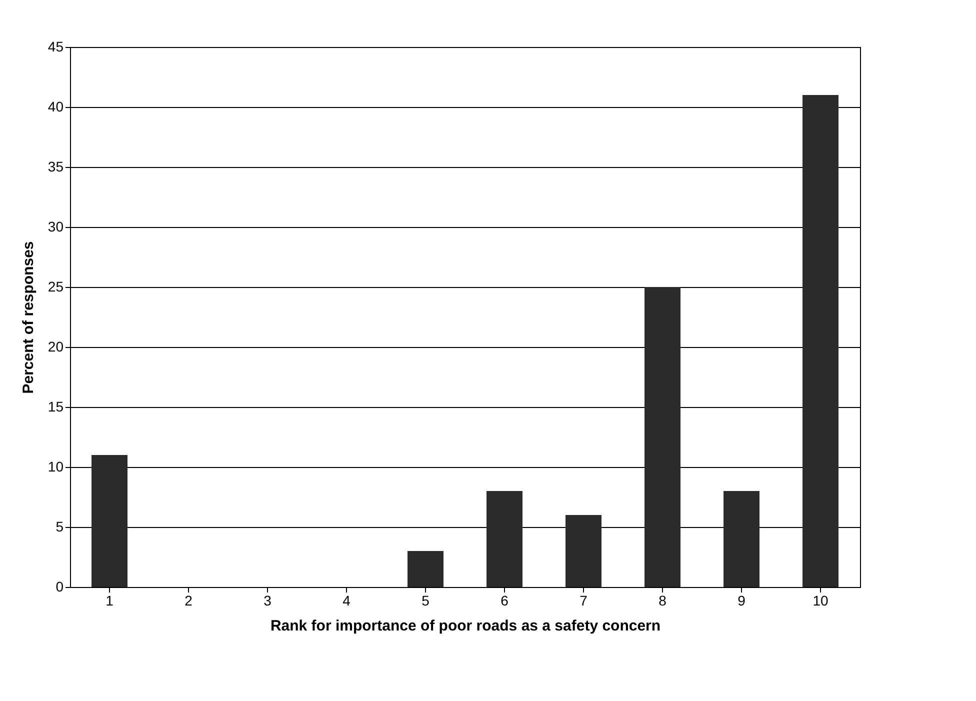 The image size is (976, 701). Describe the element at coordinates (662, 600) in the screenshot. I see `x-tick-label: 8` at that location.